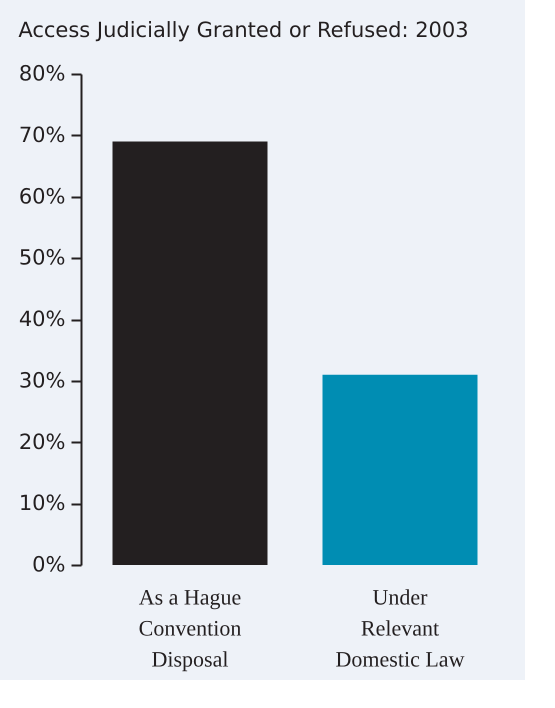  What do you see at coordinates (42, 503) in the screenshot?
I see `y-tick-label: 10%` at bounding box center [42, 503].